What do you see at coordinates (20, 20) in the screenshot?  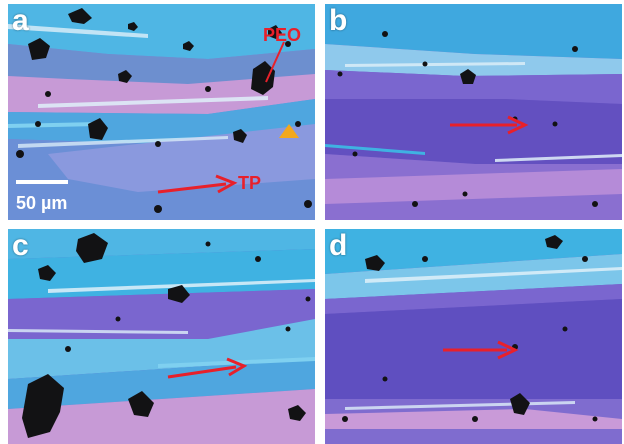 I see `panel-label-a: a` at bounding box center [20, 20].